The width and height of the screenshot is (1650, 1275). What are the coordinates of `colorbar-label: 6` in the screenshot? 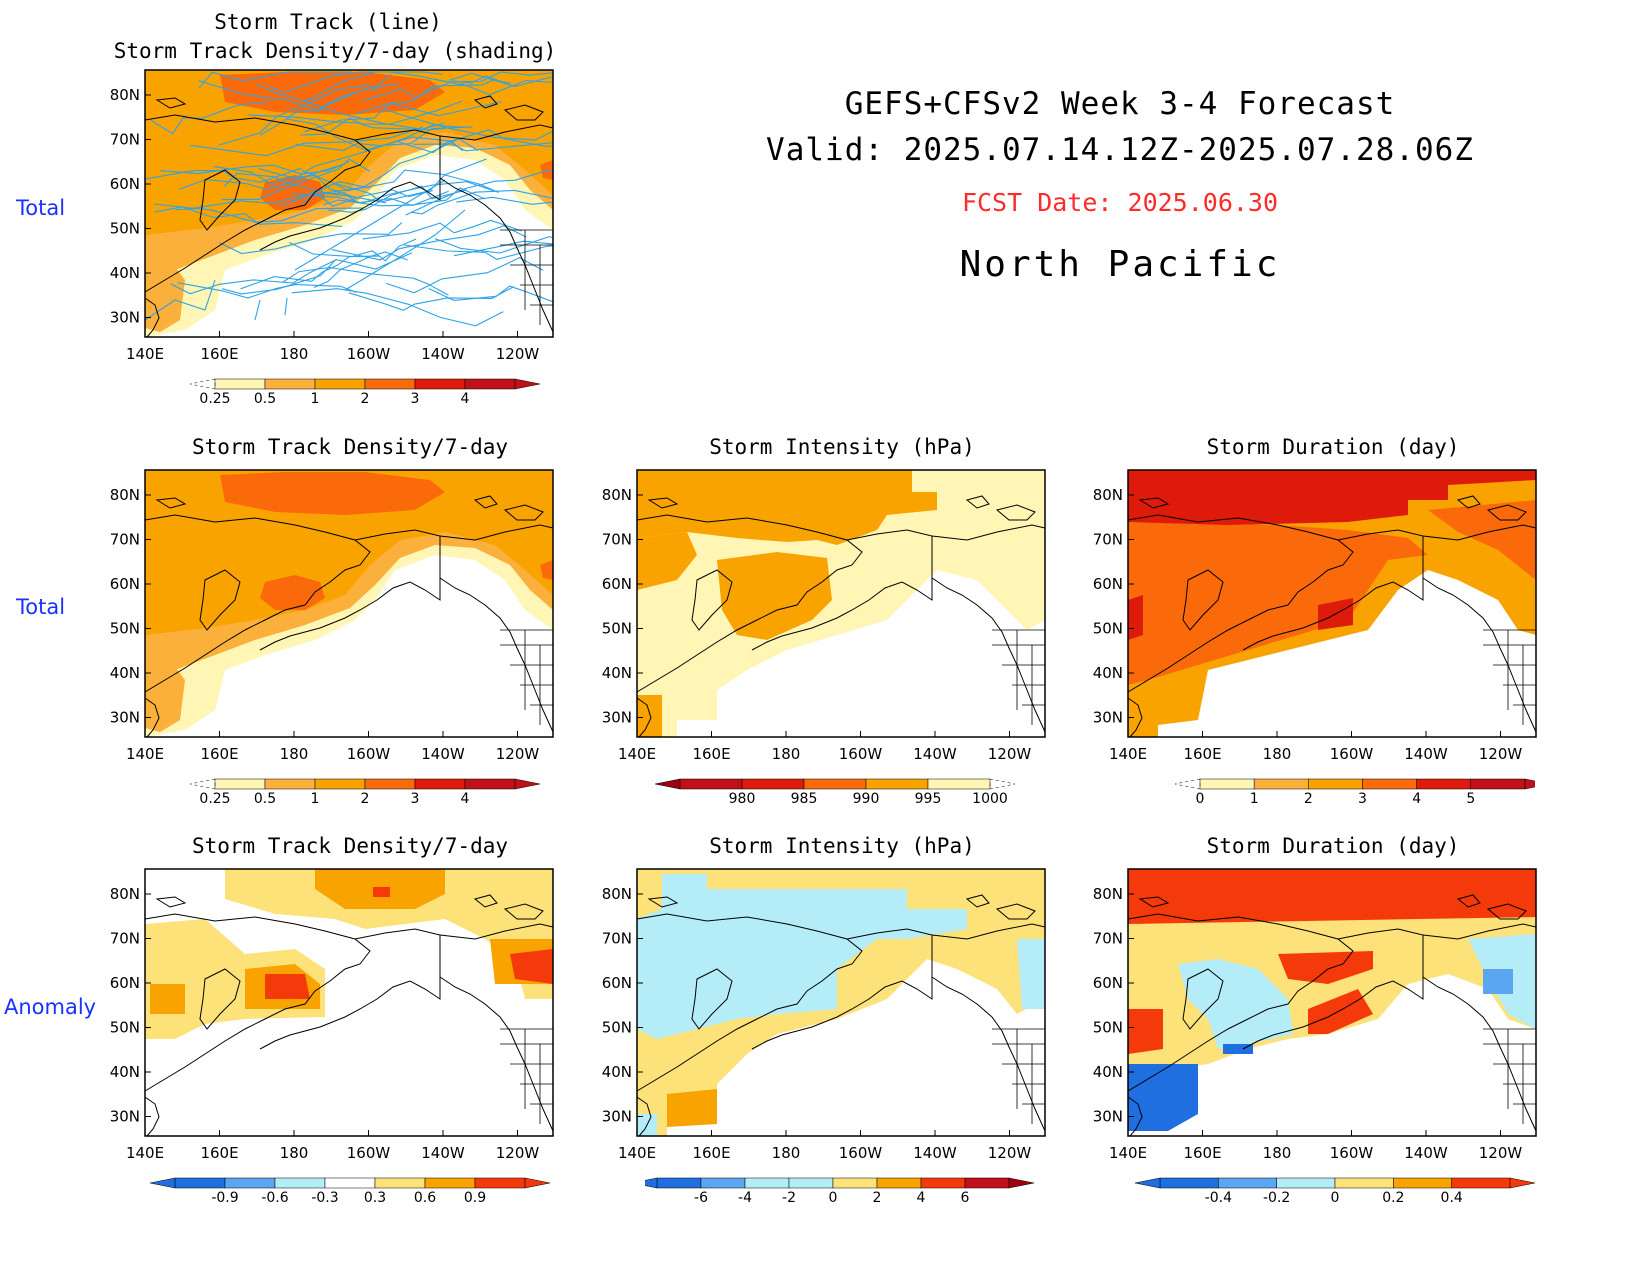 It's located at (965, 1197).